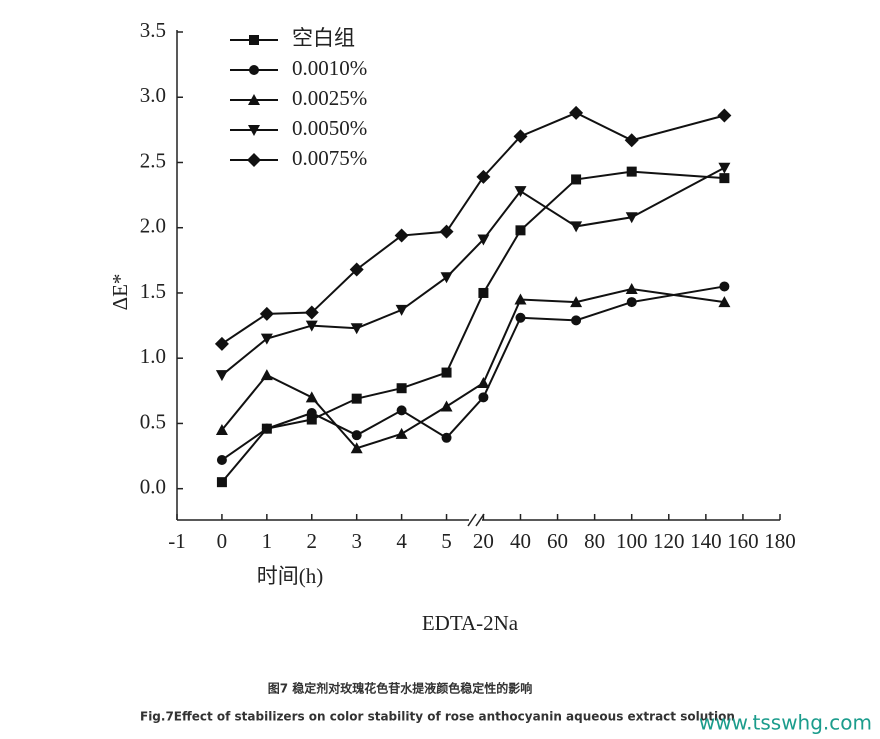 Image resolution: width=880 pixels, height=739 pixels. Describe the element at coordinates (329, 158) in the screenshot. I see `legend-label: 0.0075%` at that location.